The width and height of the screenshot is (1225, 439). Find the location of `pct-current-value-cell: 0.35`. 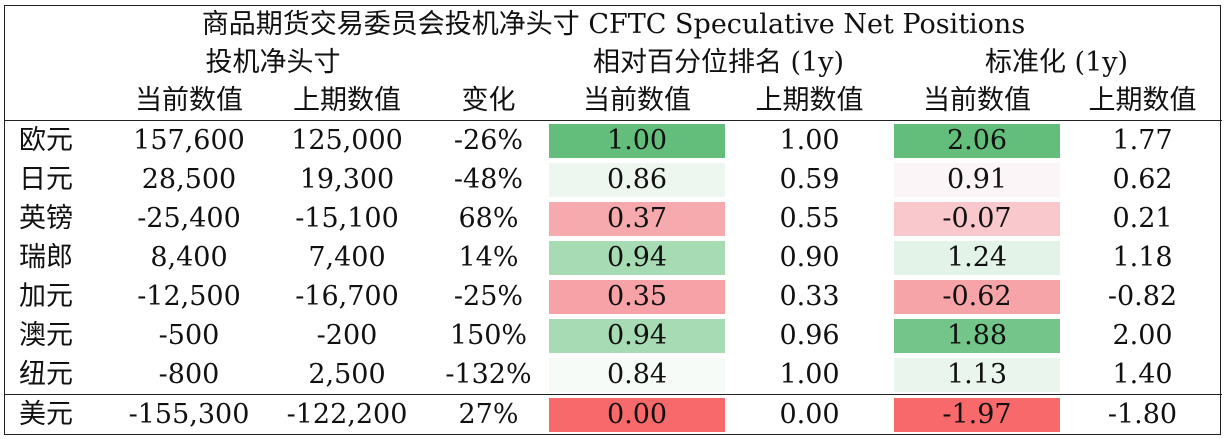

pct-current-value-cell: 0.35 is located at coordinates (637, 296).